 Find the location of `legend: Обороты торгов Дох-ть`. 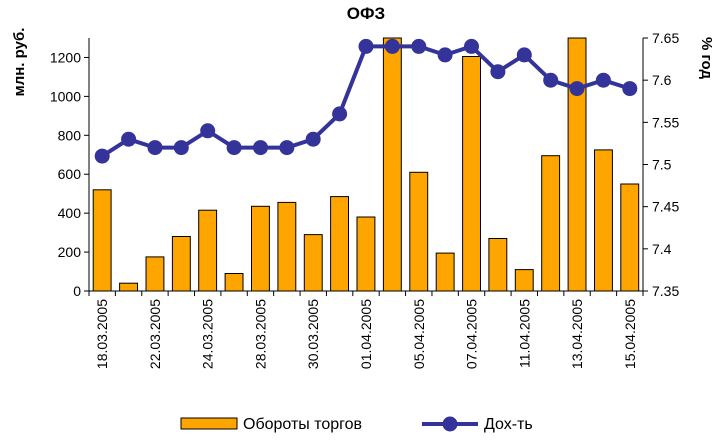

legend: Обороты торгов Дох-ть is located at coordinates (356, 424).